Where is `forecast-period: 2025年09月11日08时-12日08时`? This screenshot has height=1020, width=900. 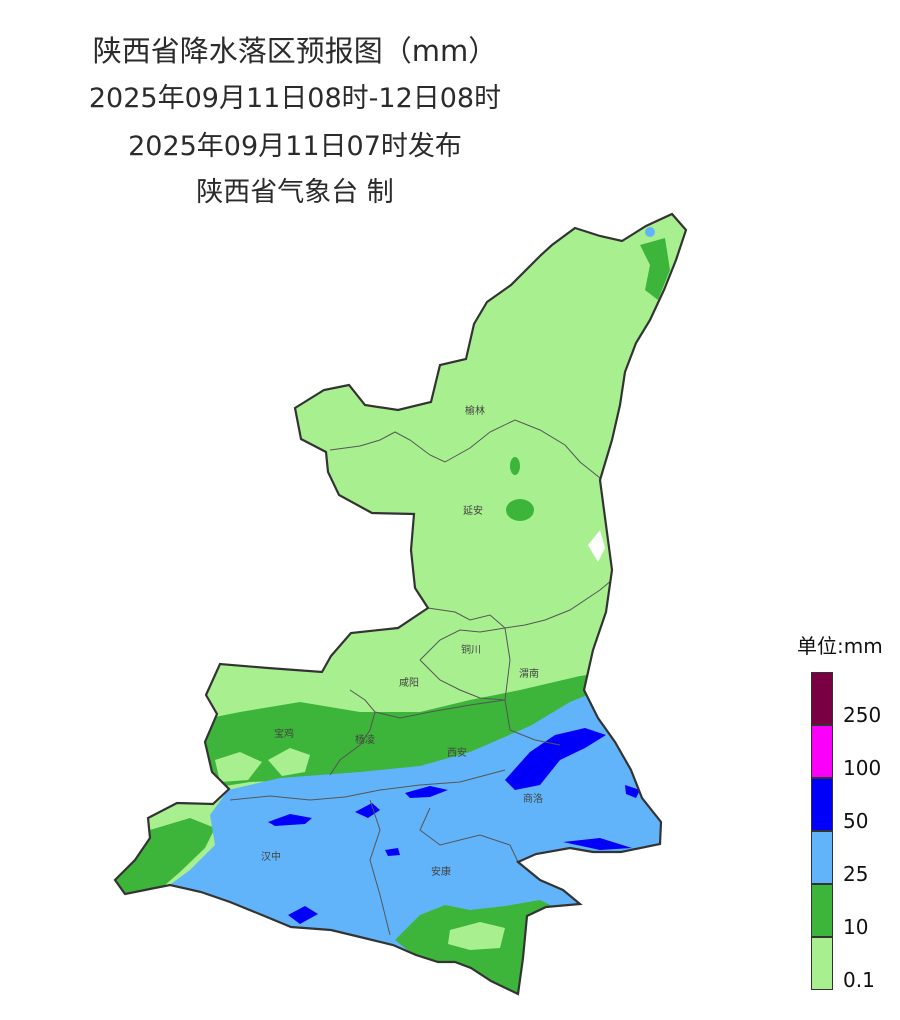
forecast-period: 2025年09月11日08时-12日08时 is located at coordinates (295, 98).